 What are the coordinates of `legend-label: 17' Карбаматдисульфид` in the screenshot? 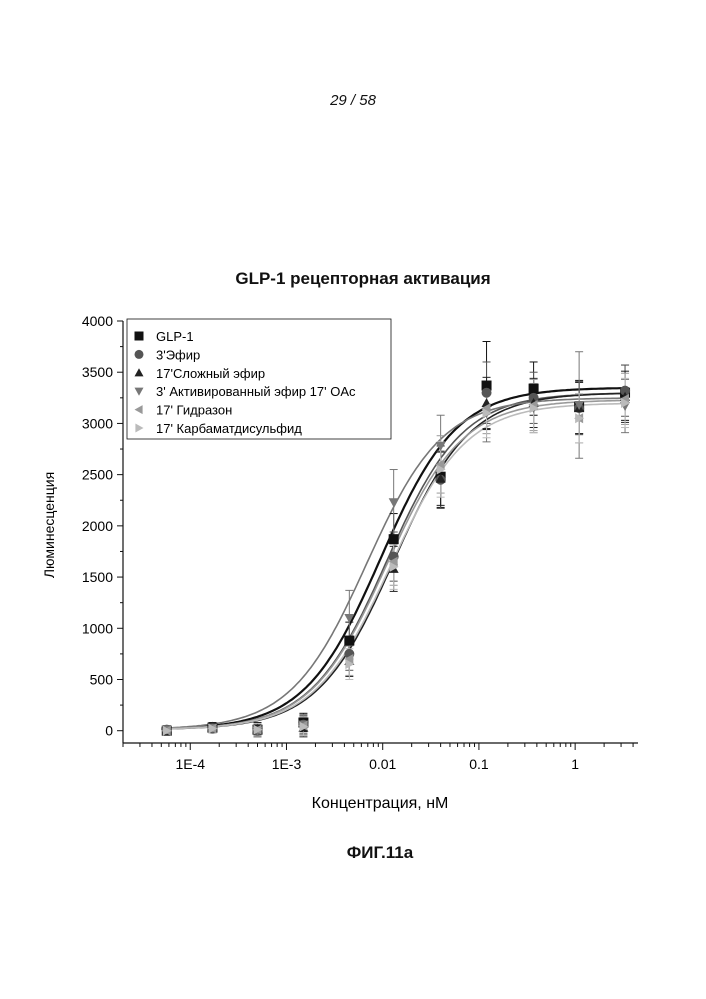 It's located at (229, 428).